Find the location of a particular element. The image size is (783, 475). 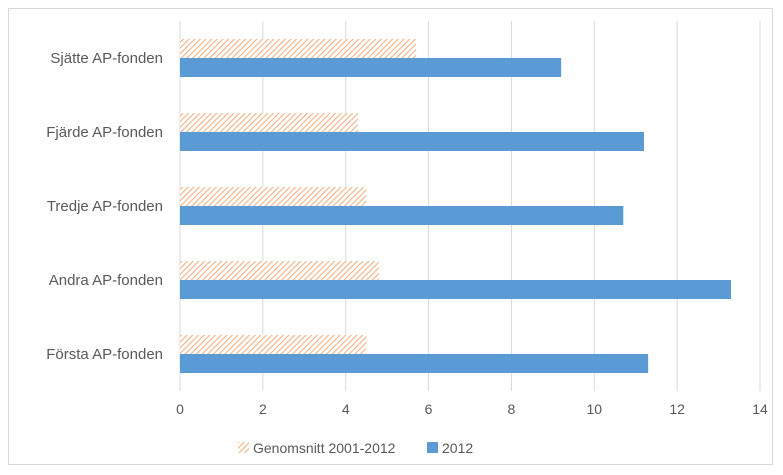

category-label: Första AP-fonden is located at coordinates (104, 354).